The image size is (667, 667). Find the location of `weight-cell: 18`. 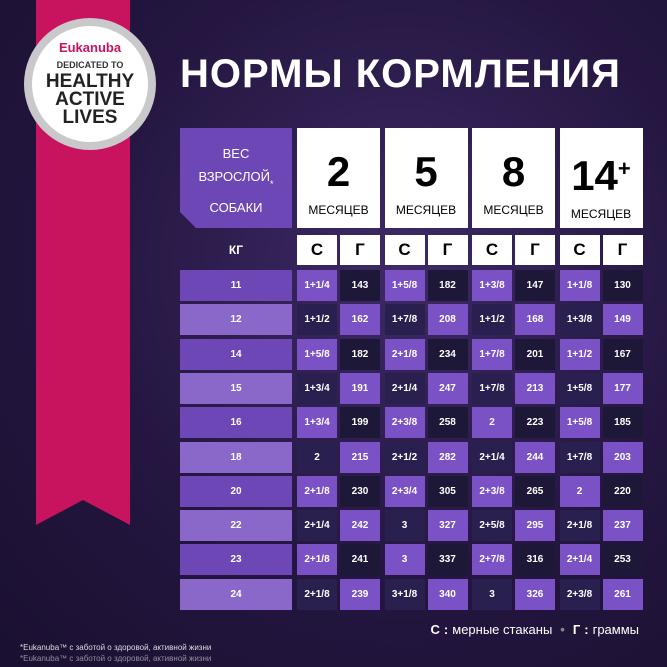

weight-cell: 18 is located at coordinates (236, 457).